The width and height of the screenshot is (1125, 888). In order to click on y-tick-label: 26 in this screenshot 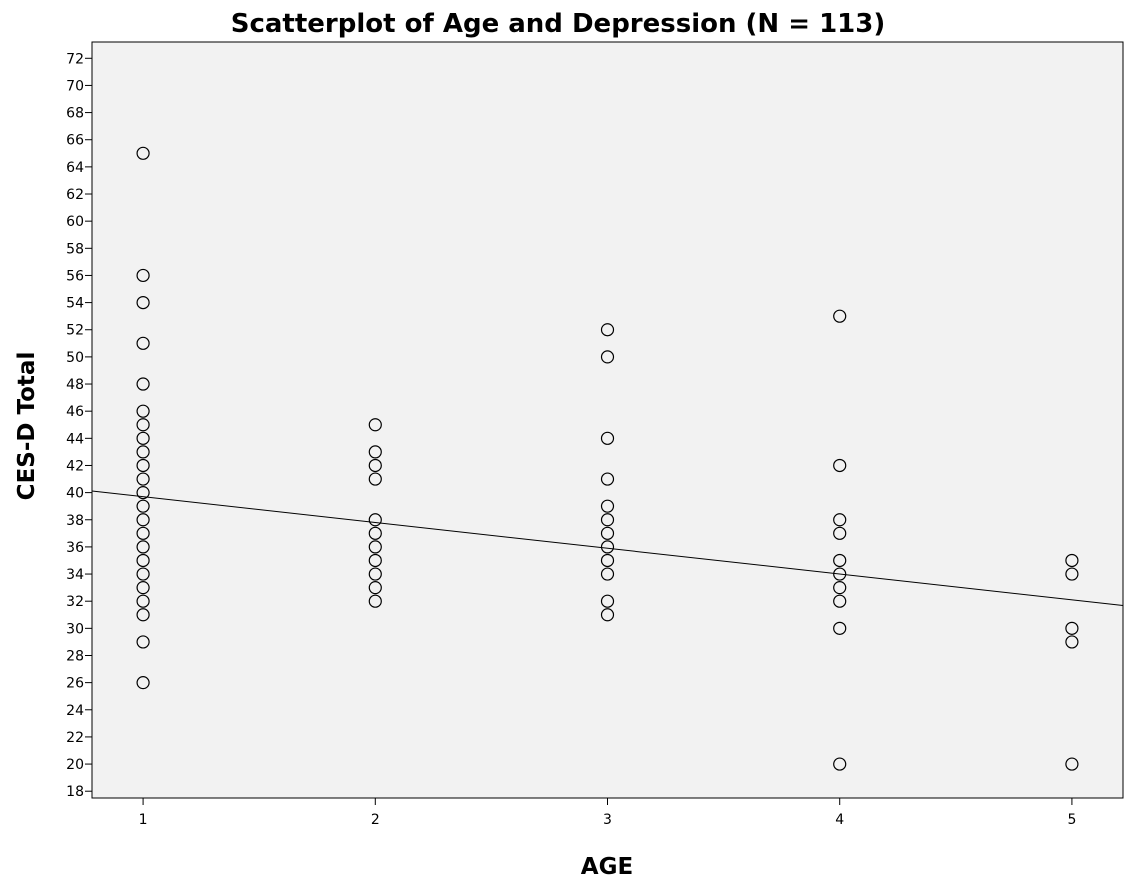, I will do `click(75, 684)`.